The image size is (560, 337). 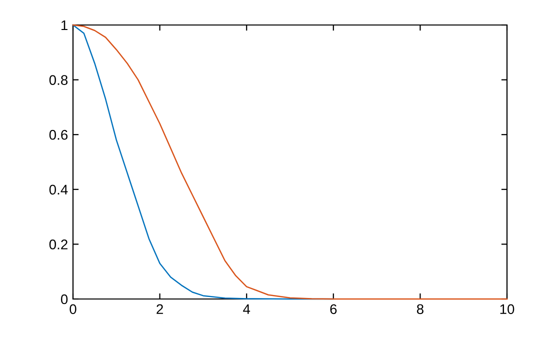 I want to click on x-tick-label: 4, so click(x=246, y=309).